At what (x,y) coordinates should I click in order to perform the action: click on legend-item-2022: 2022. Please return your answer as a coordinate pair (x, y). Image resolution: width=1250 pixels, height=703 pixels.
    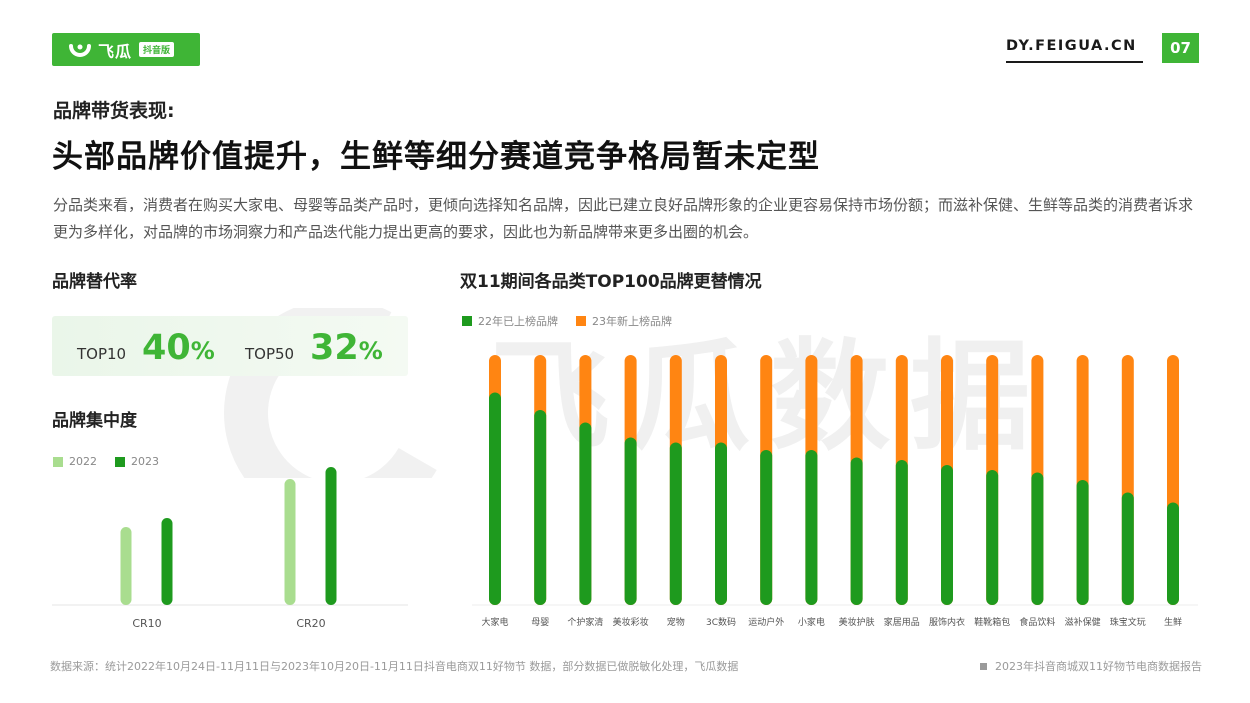
    Looking at the image, I should click on (75, 461).